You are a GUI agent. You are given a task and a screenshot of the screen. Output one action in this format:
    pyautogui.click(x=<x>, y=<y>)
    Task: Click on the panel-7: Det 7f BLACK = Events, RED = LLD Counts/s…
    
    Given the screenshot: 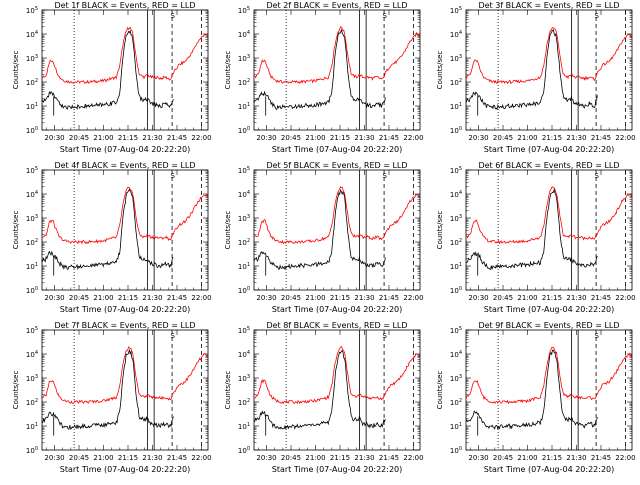 What is the action you would take?
    pyautogui.click(x=112, y=397)
    